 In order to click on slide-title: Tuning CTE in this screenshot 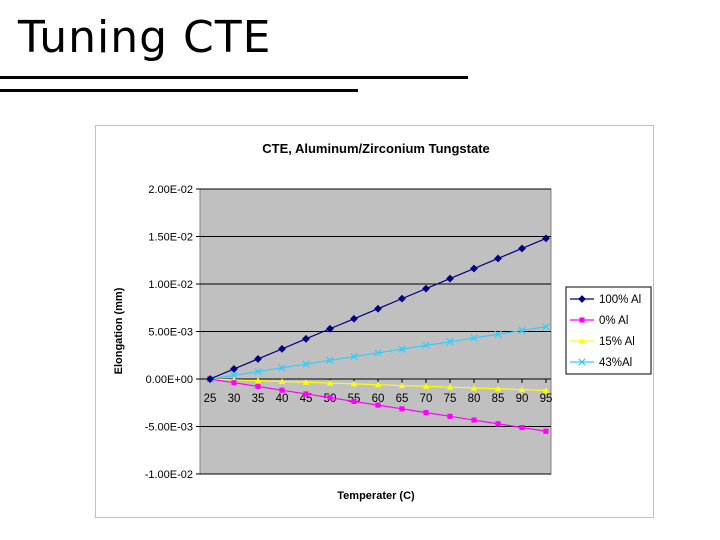, I will do `click(145, 37)`.